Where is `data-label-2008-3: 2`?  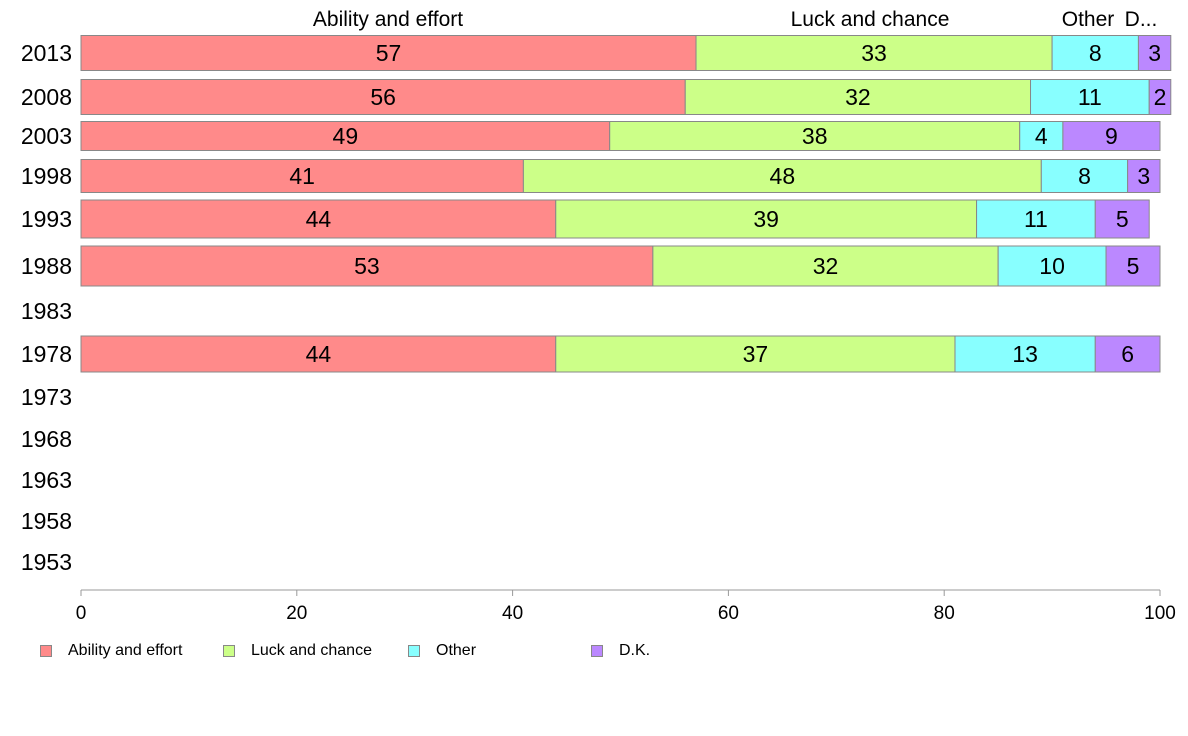 data-label-2008-3: 2 is located at coordinates (1160, 97).